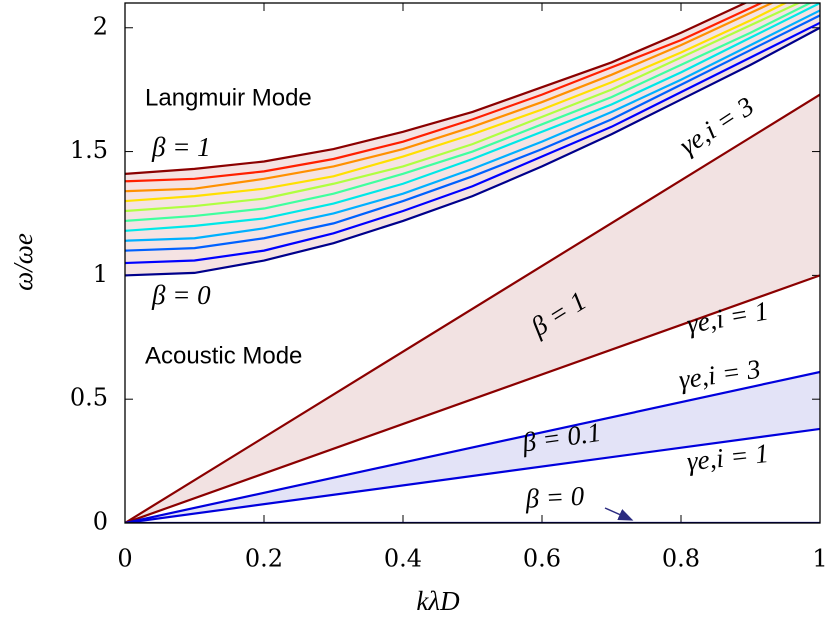  What do you see at coordinates (542, 559) in the screenshot?
I see `x-tick-label: 0.6` at bounding box center [542, 559].